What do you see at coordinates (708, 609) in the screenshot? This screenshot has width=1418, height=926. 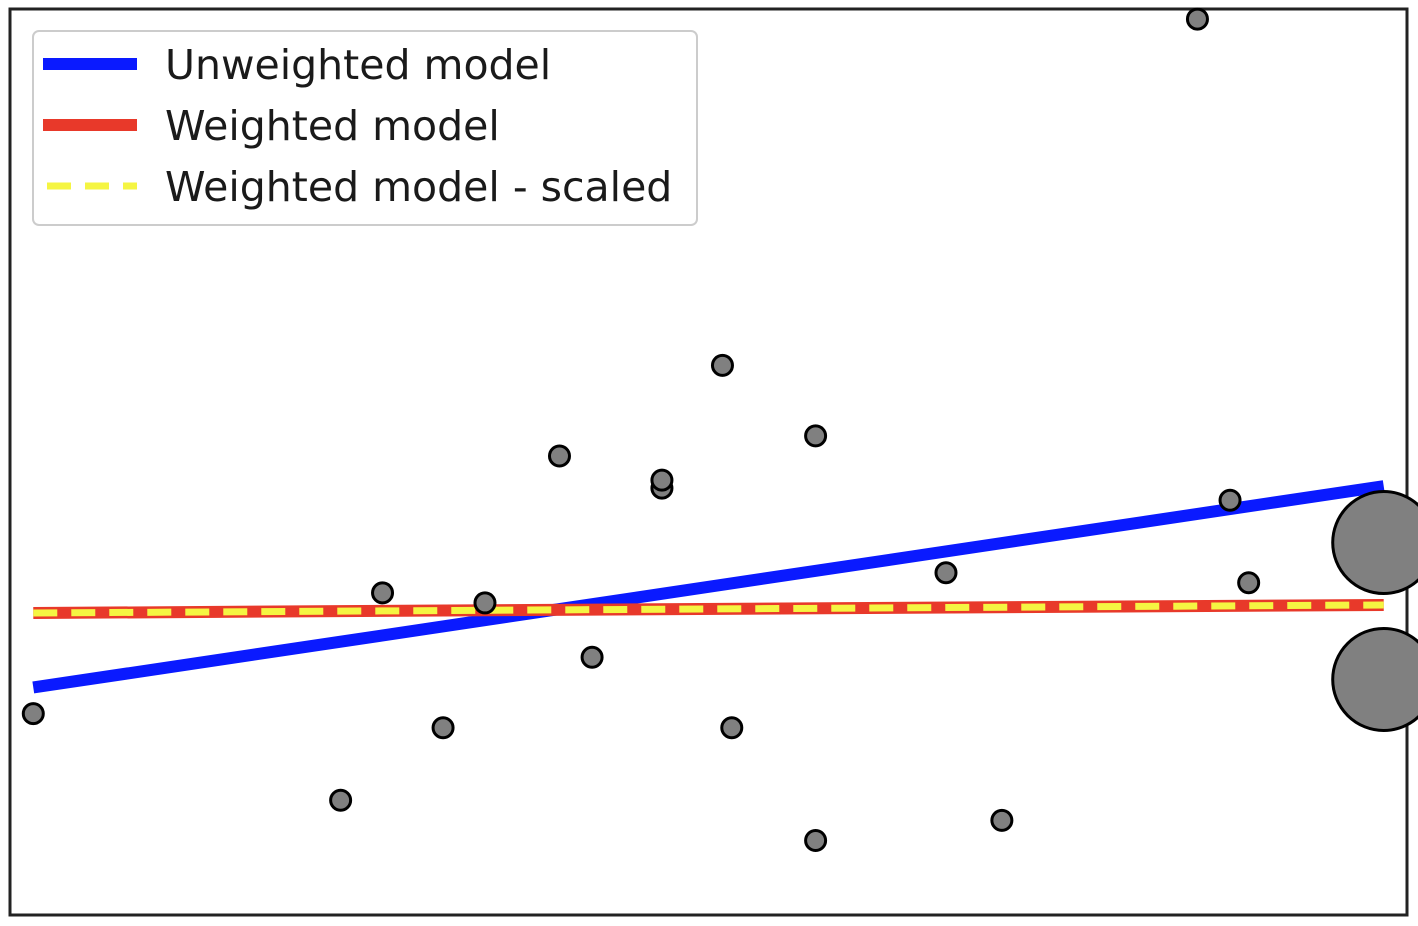 I see `line-weighted-model-scaled` at bounding box center [708, 609].